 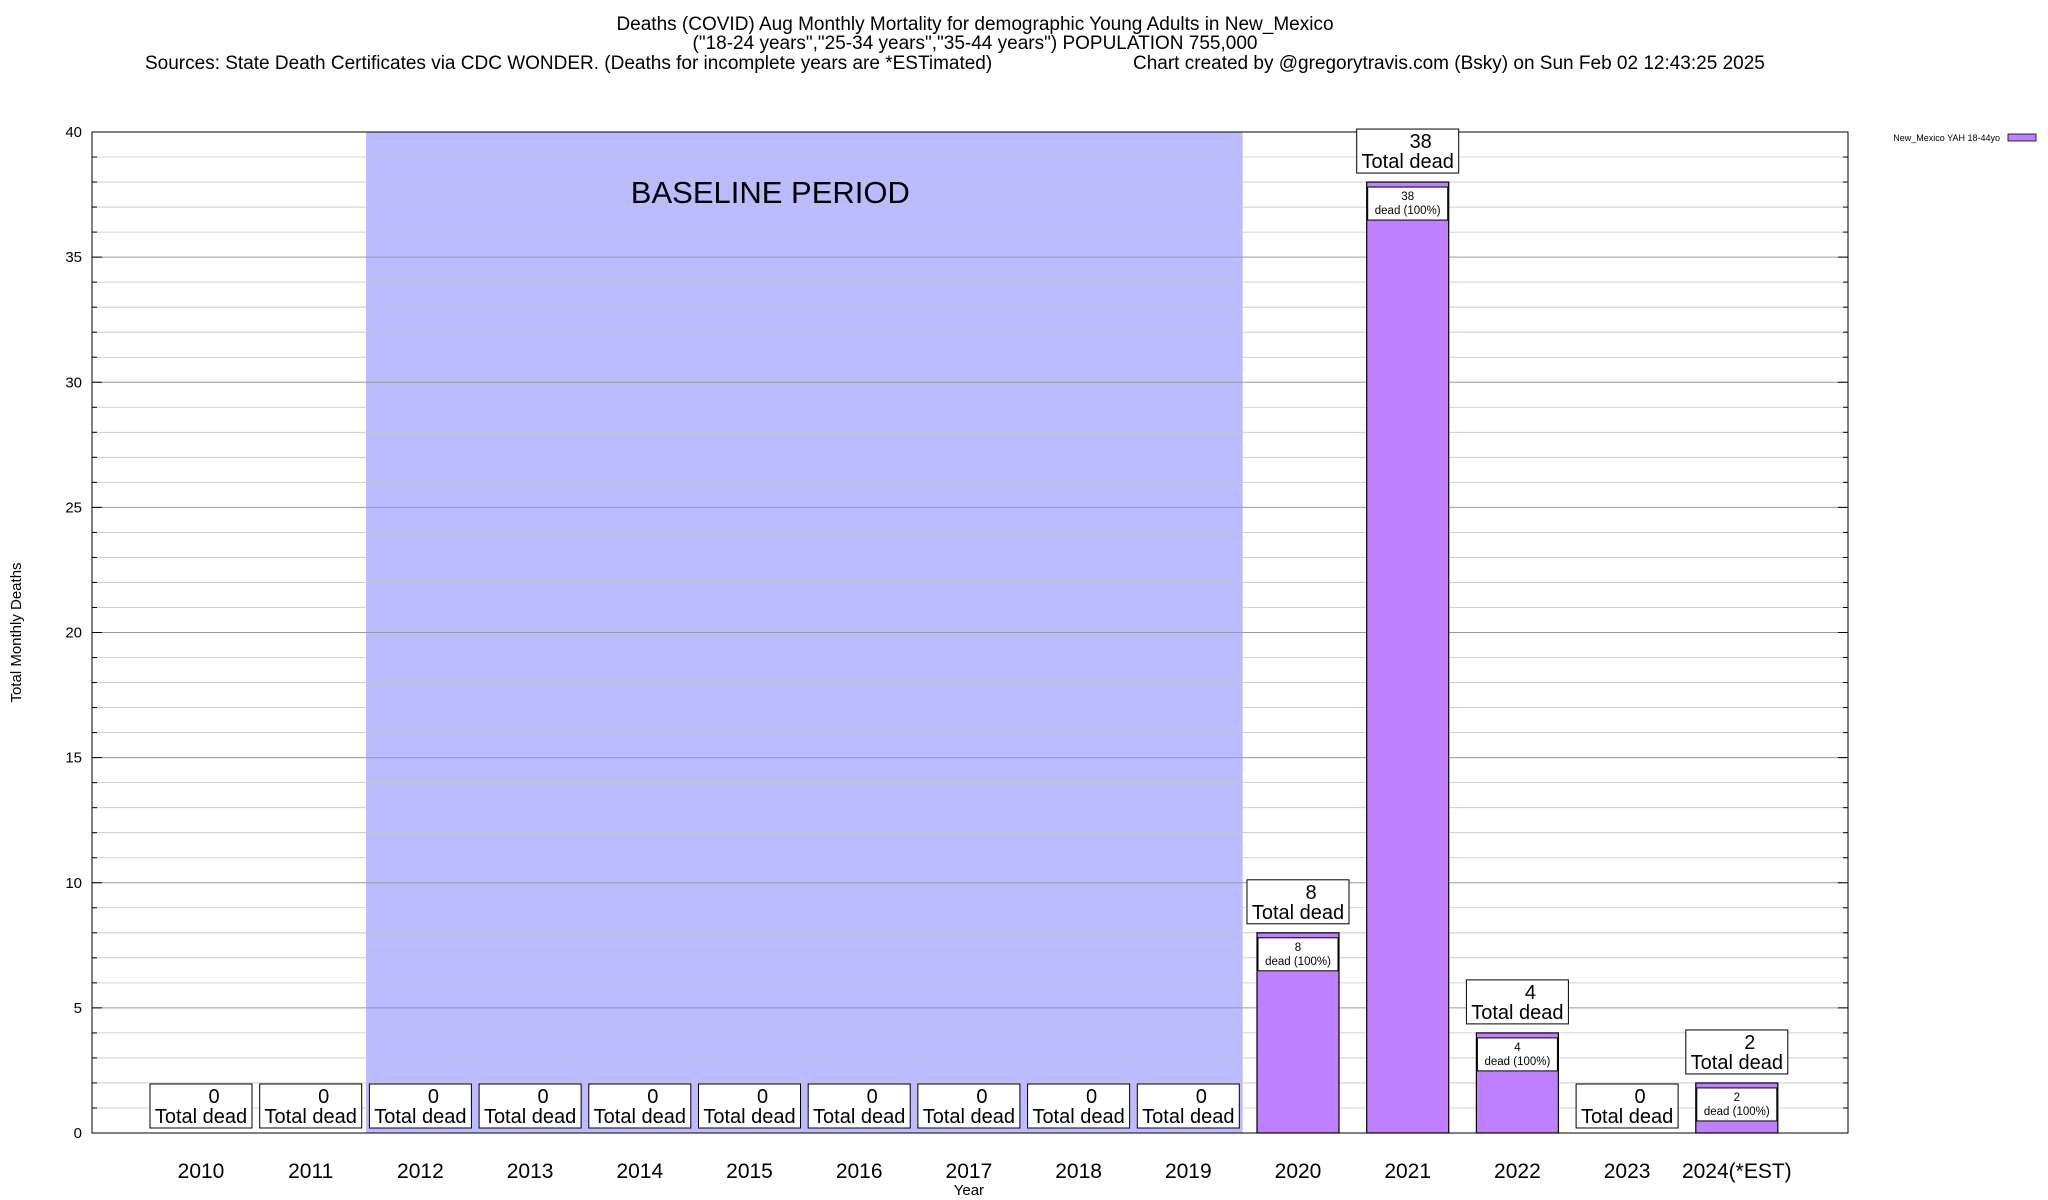 What do you see at coordinates (73, 883) in the screenshot?
I see `y-tick-label: 10` at bounding box center [73, 883].